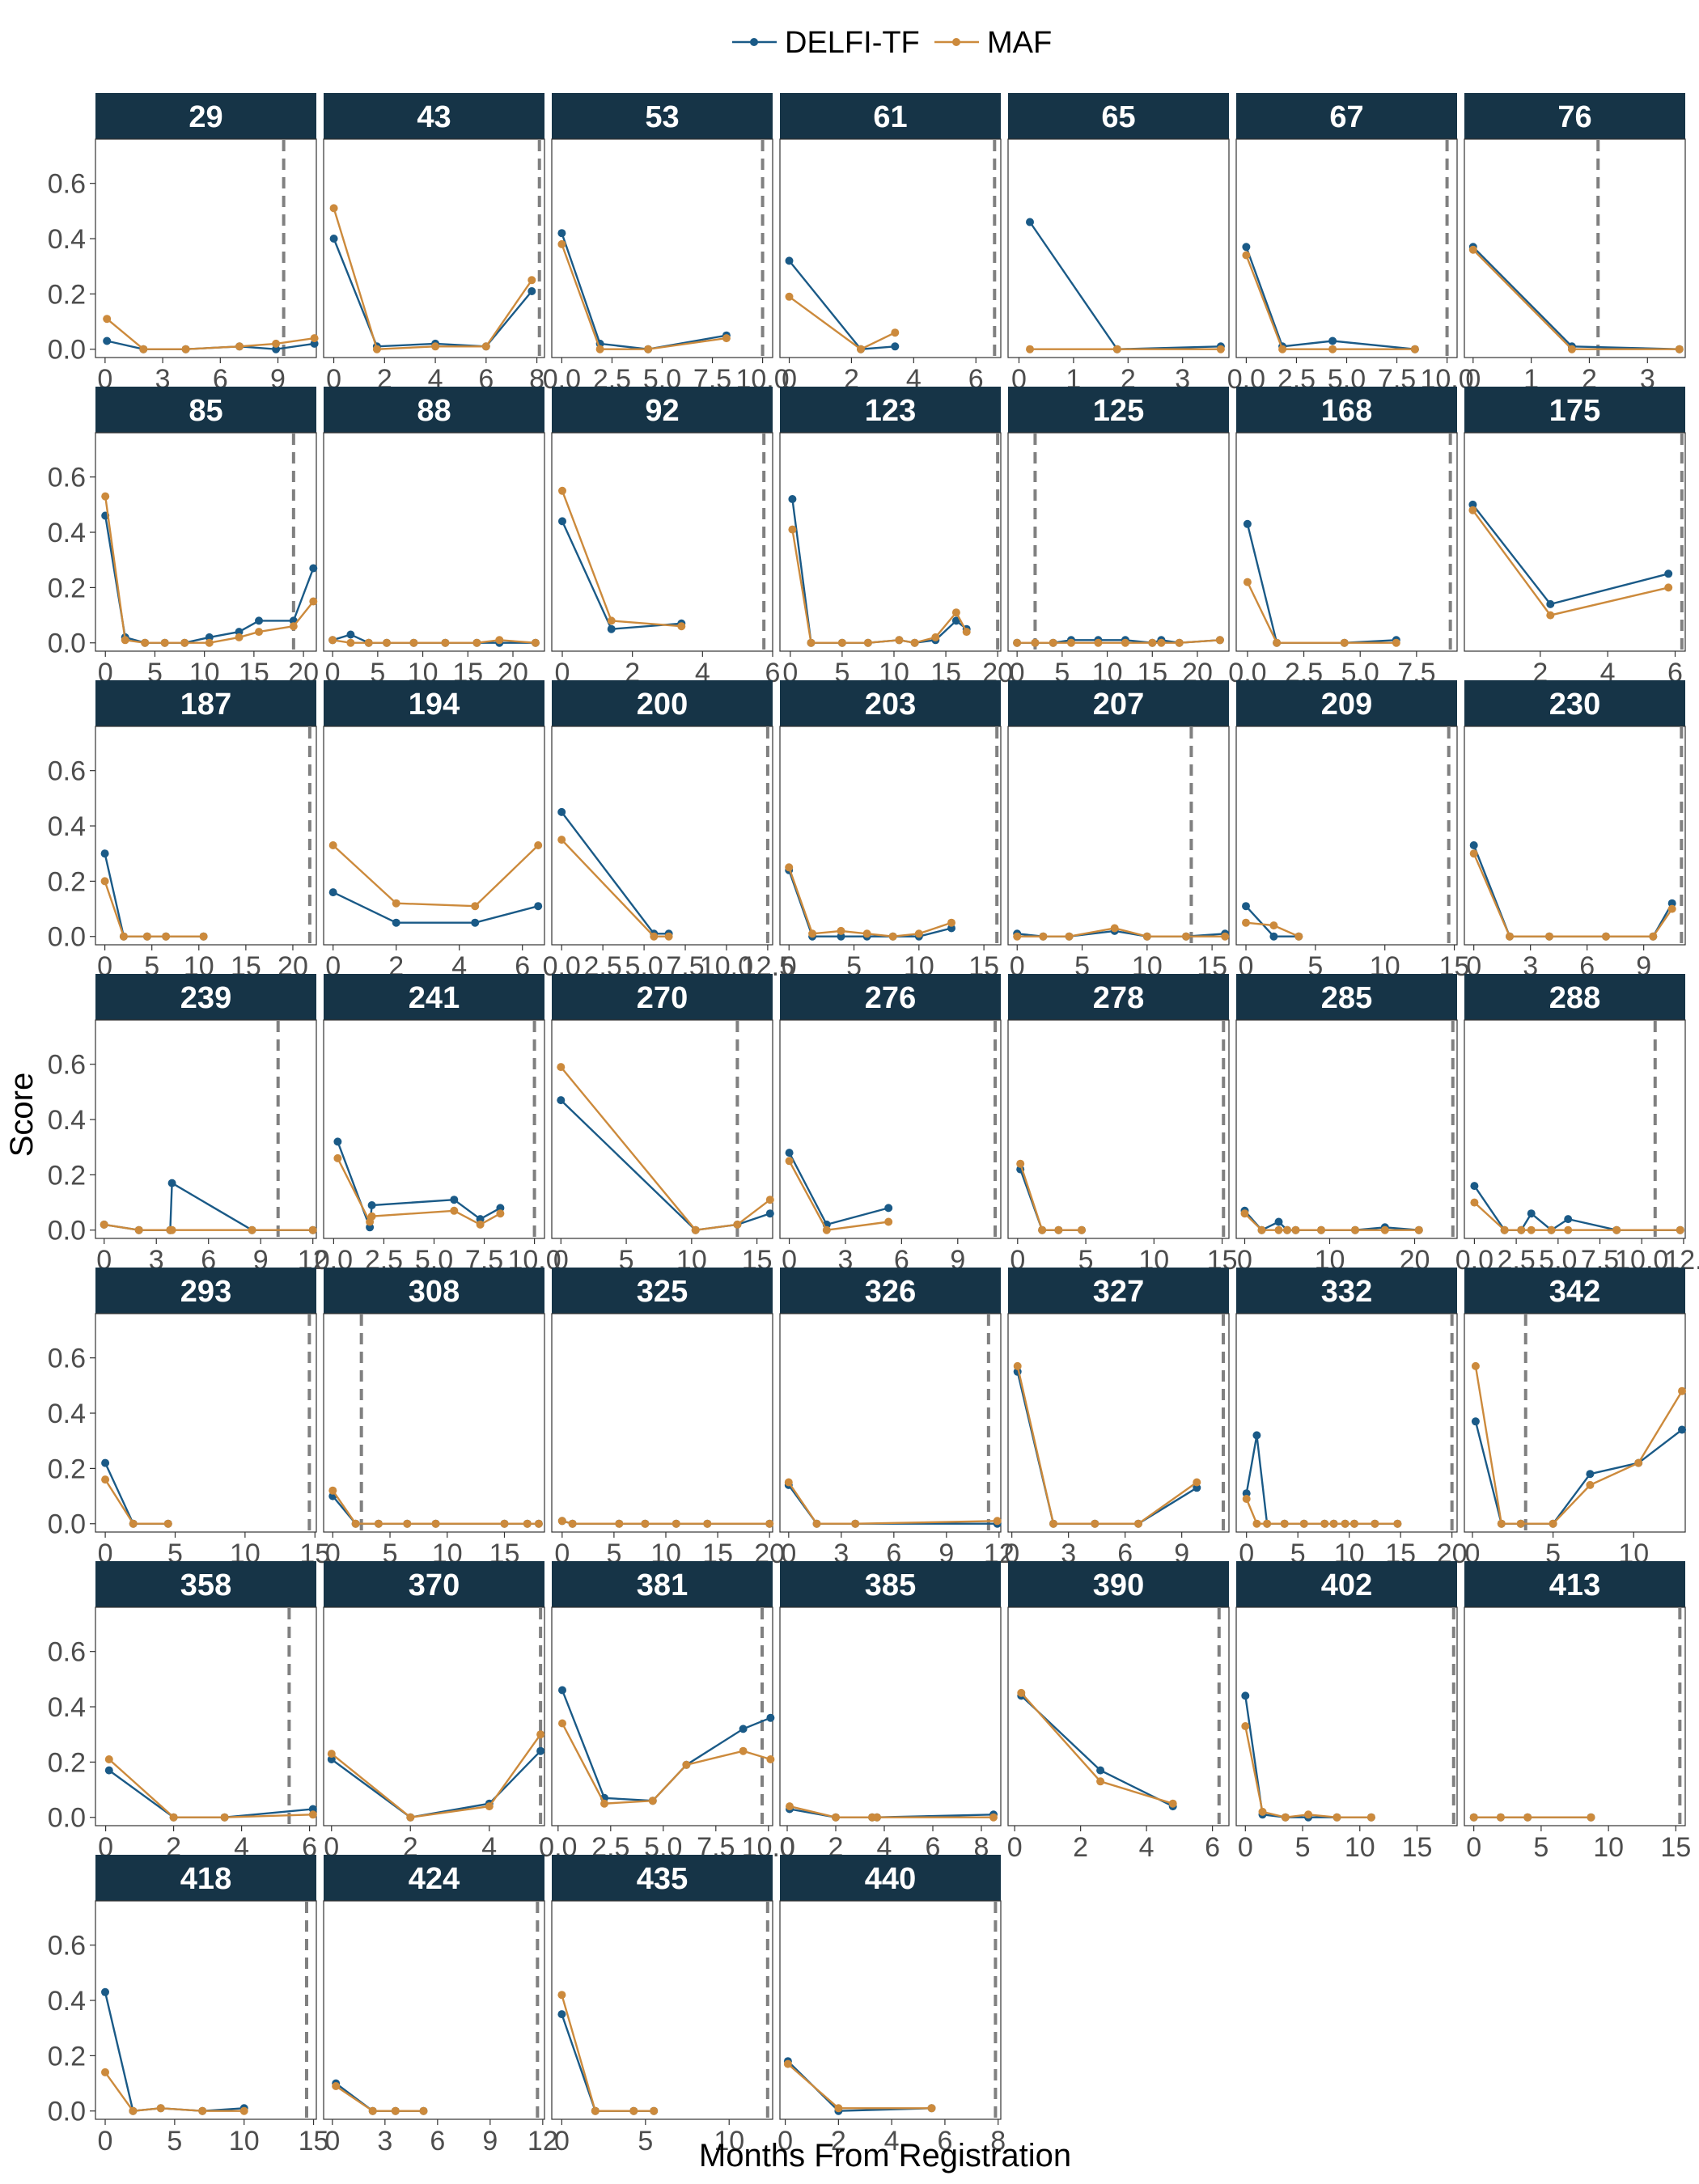 The height and width of the screenshot is (2184, 1699). I want to click on panel-413-x-tick-label: 15, so click(1676, 1847).